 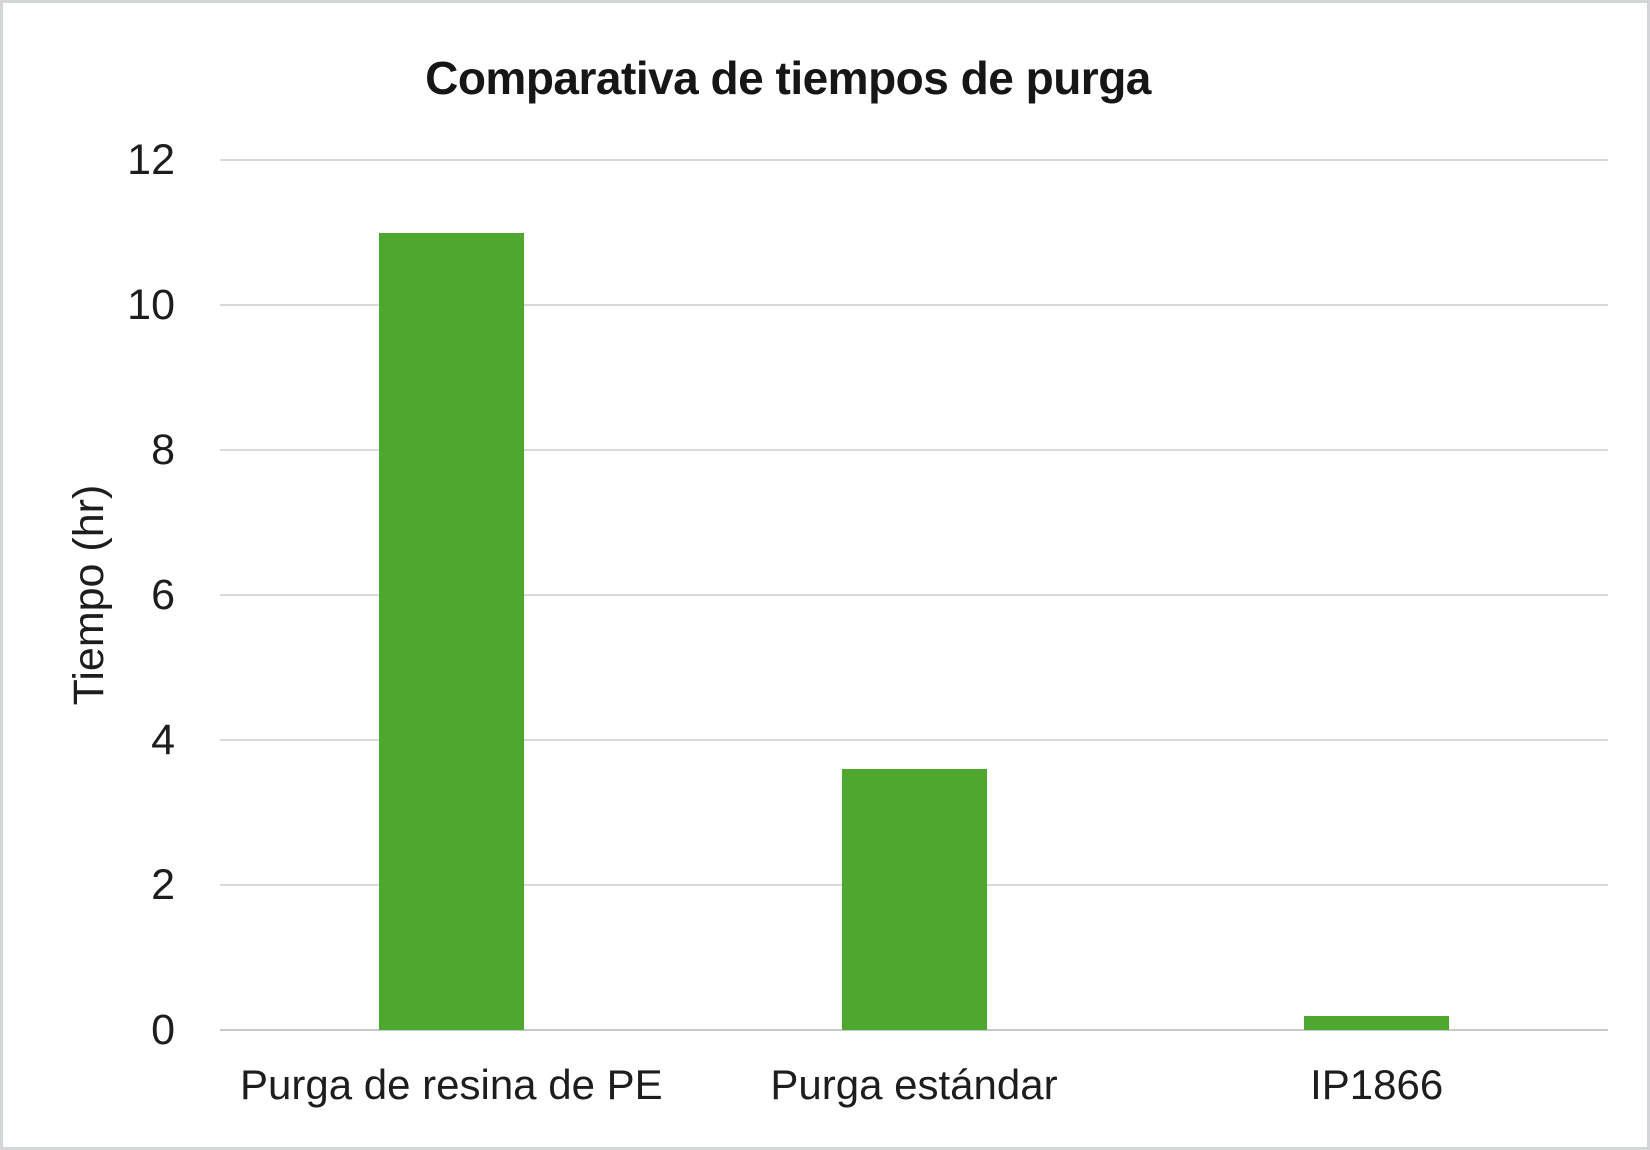 What do you see at coordinates (151, 305) in the screenshot?
I see `y-tick-label-10: 10` at bounding box center [151, 305].